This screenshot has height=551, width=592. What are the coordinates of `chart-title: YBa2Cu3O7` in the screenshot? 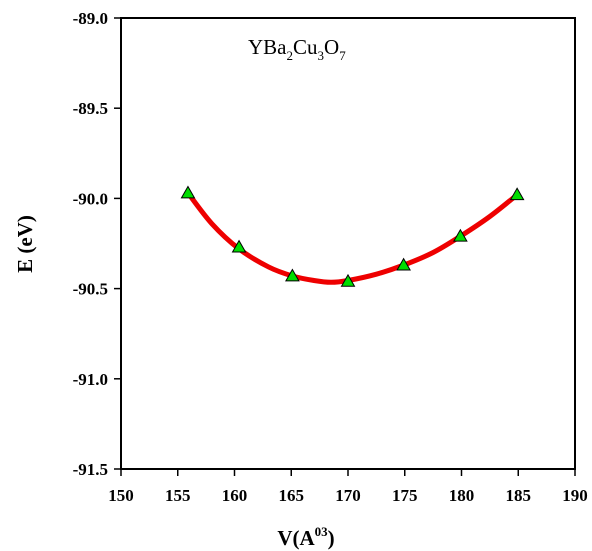 It's located at (297, 49).